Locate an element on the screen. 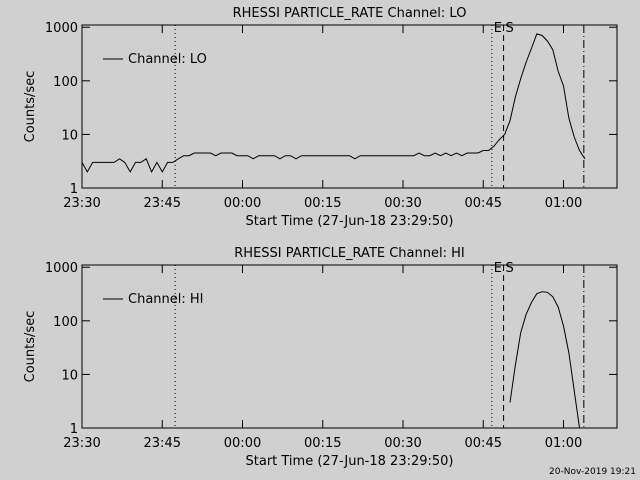 This screenshot has width=640, height=480. data-line is located at coordinates (544, 360).